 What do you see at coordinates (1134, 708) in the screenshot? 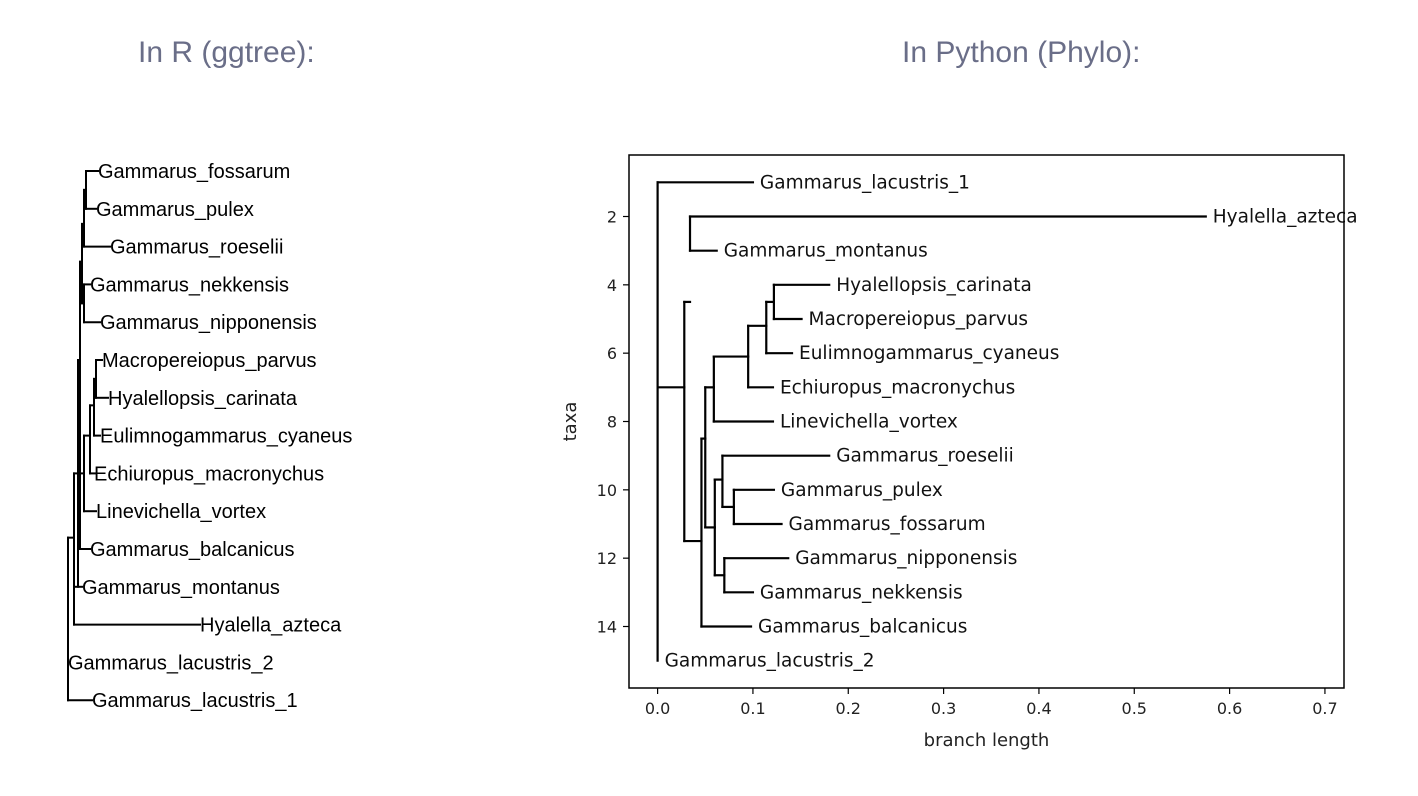
I see `x-tick-label: 0.5` at bounding box center [1134, 708].